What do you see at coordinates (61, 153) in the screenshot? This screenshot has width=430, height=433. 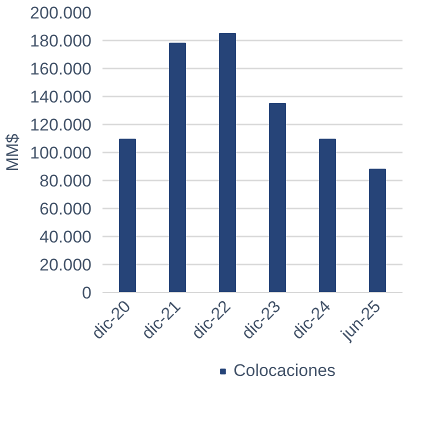 I see `y-tick-label: 100.000` at bounding box center [61, 153].